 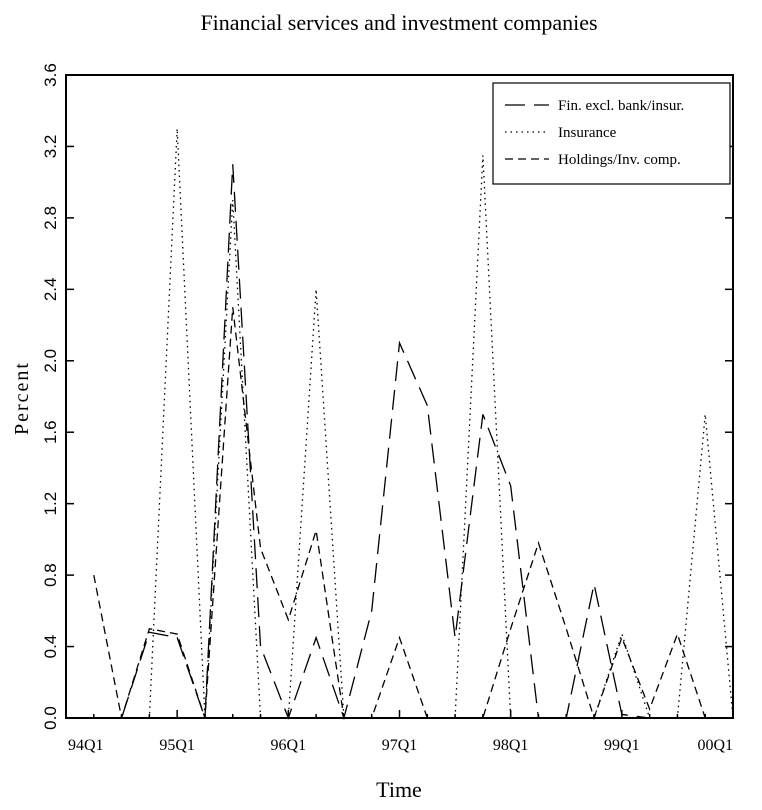 I want to click on y-tick-label: 3.6, so click(x=50, y=75).